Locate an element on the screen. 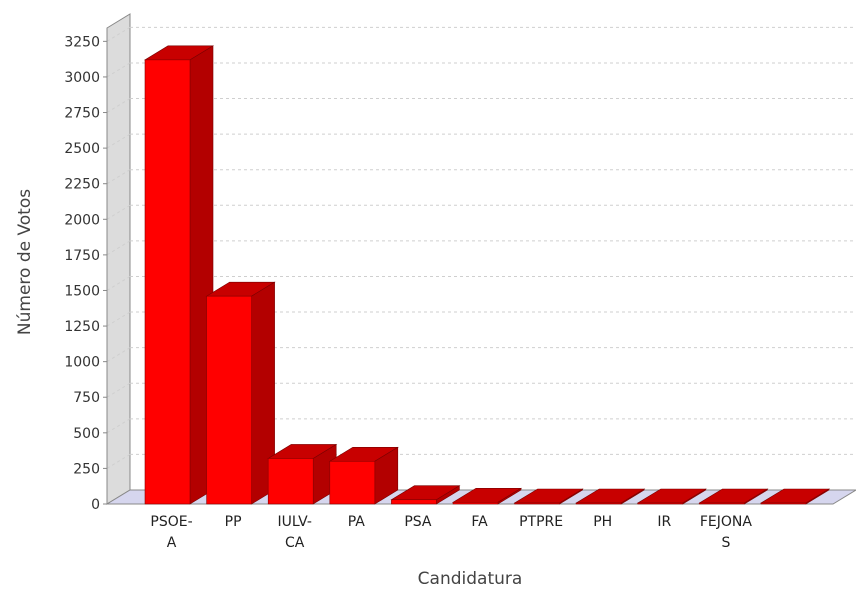 The height and width of the screenshot is (589, 856). x-tick-label: IULV- is located at coordinates (294, 522).